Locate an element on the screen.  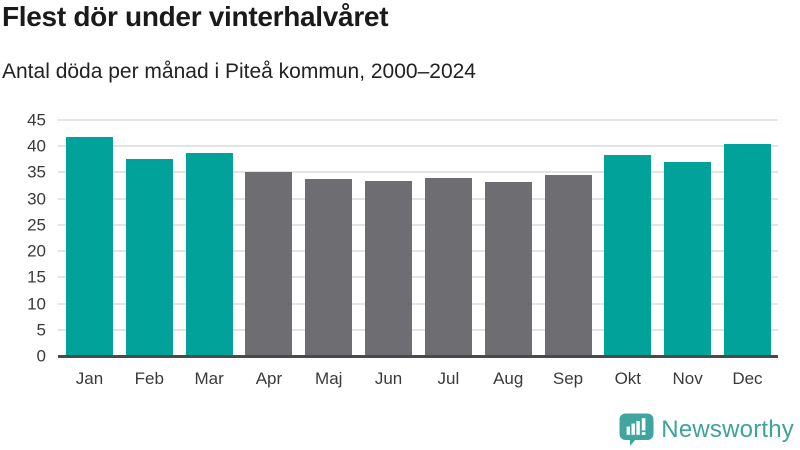
bar-okt is located at coordinates (628, 255).